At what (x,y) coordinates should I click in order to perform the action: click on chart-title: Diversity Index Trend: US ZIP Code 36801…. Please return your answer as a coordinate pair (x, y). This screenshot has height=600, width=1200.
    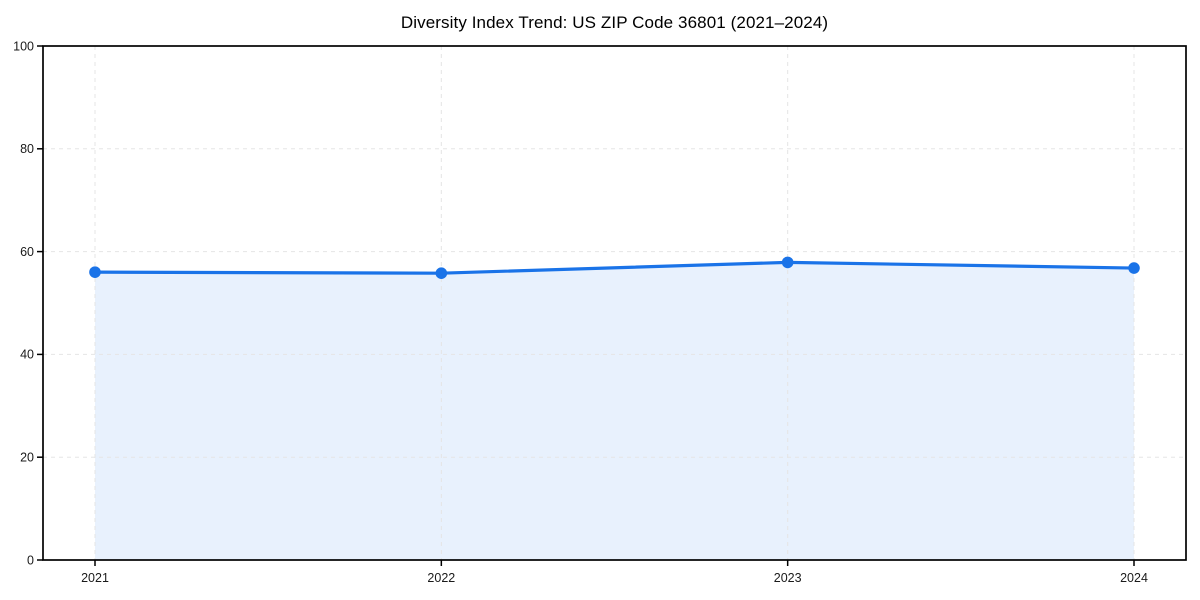
    Looking at the image, I should click on (614, 22).